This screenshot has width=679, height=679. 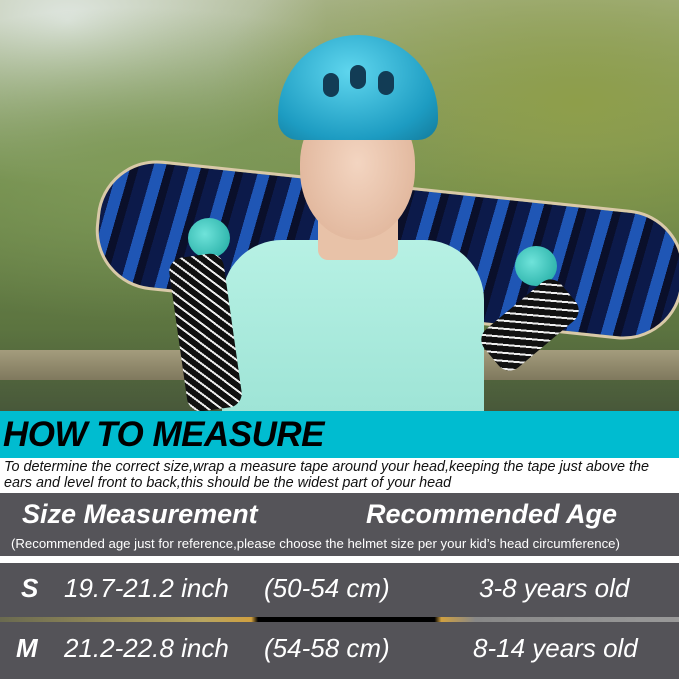 I want to click on col-recommended-age: Recommended Age, so click(x=492, y=514).